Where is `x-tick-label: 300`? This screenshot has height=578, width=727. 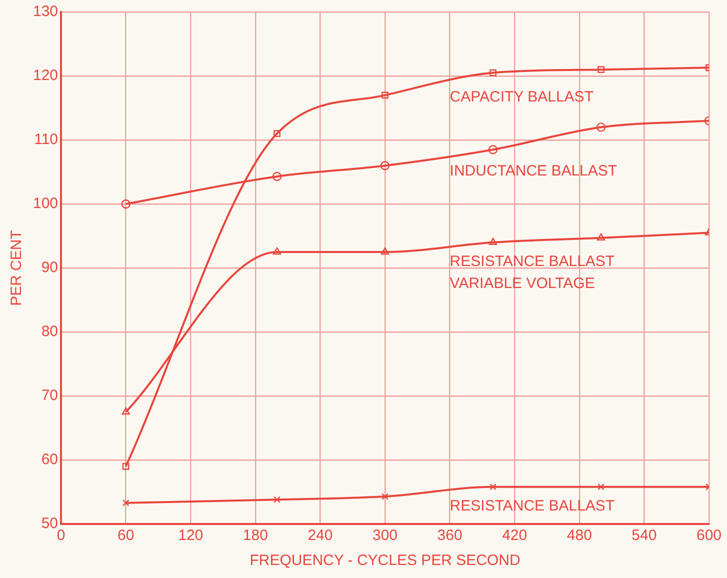
x-tick-label: 300 is located at coordinates (385, 535).